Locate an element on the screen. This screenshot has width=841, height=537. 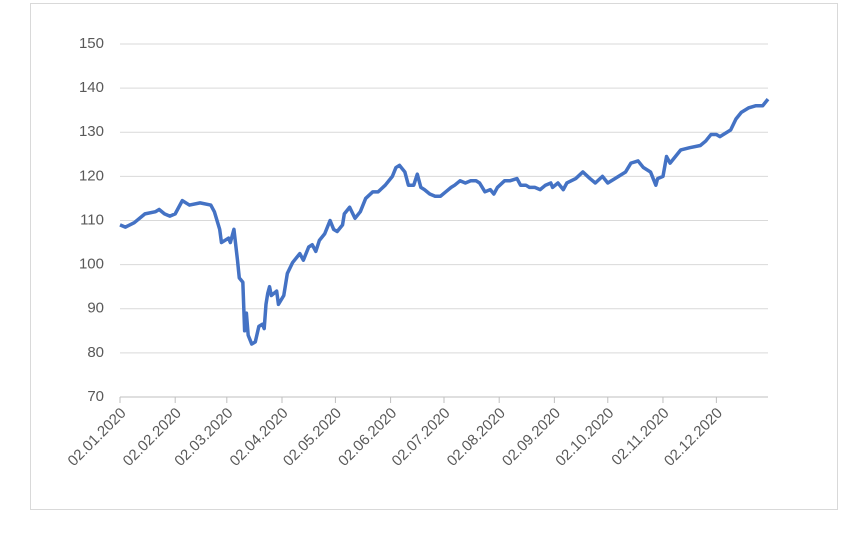
y-tick-label: 80 is located at coordinates (95, 352).